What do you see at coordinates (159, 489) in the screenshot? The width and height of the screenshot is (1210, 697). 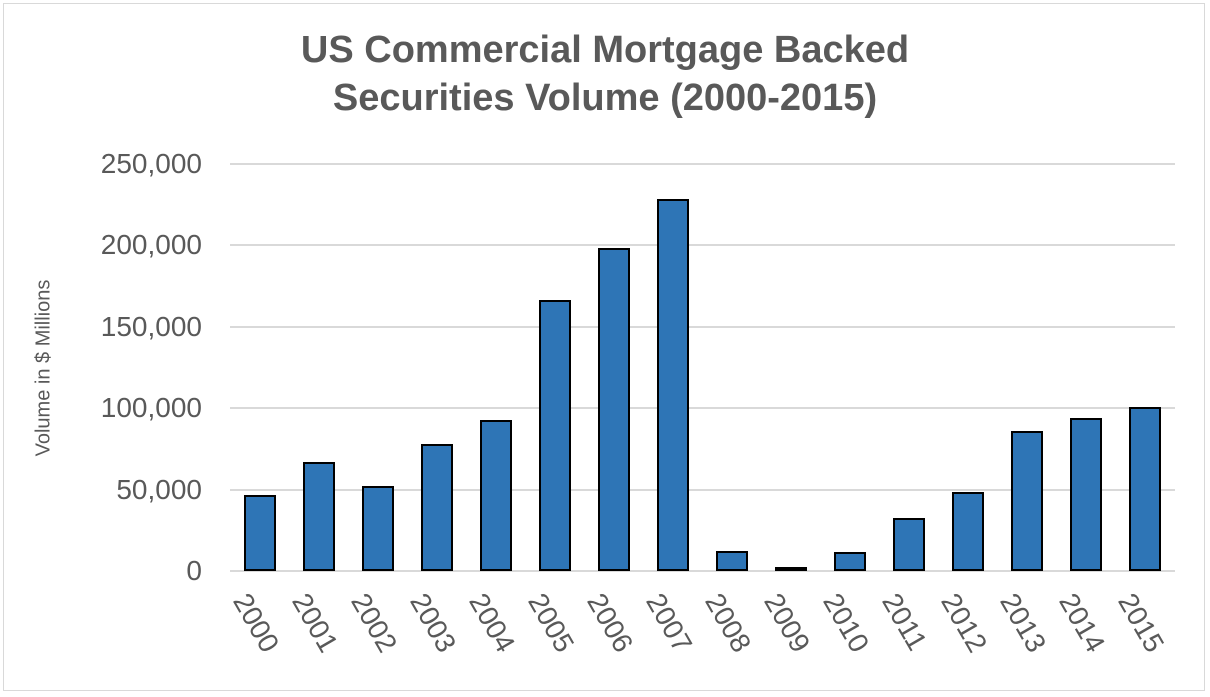 I see `y-tick-label: 50,000` at bounding box center [159, 489].